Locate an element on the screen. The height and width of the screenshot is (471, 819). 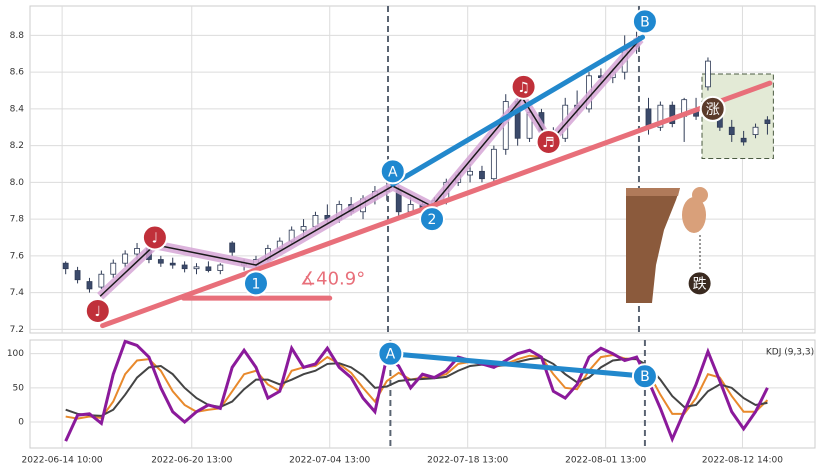
y-tick-label: 7.4 is located at coordinates (17, 293).